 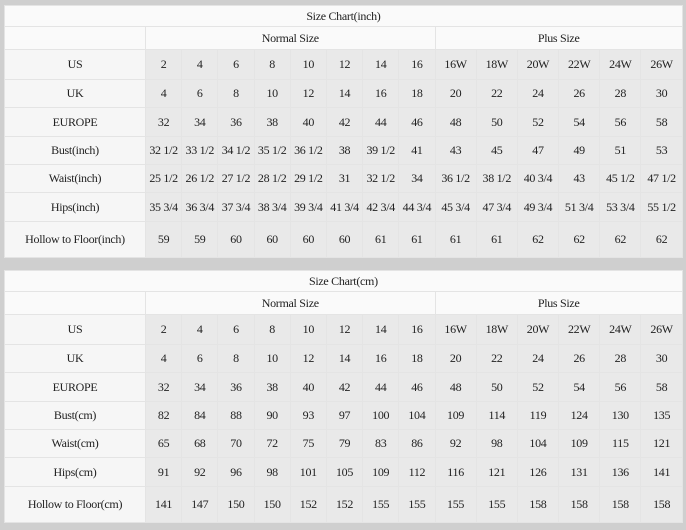 What do you see at coordinates (272, 178) in the screenshot?
I see `size-cell: 28 1/2` at bounding box center [272, 178].